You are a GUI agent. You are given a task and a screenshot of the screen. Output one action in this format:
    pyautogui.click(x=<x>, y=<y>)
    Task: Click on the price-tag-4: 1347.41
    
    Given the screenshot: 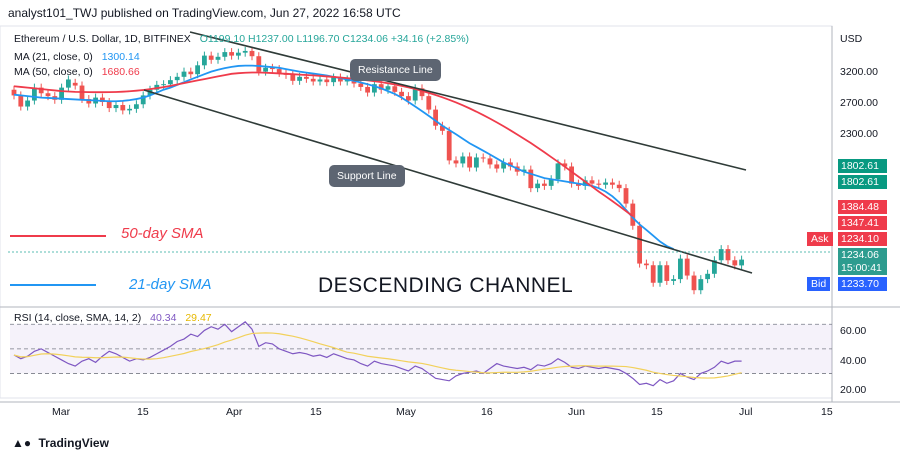 What is the action you would take?
    pyautogui.click(x=862, y=223)
    